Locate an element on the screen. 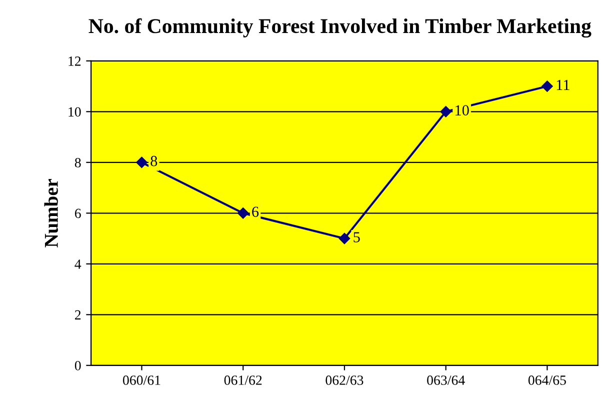  x-tick-label: 061/62 is located at coordinates (243, 380).